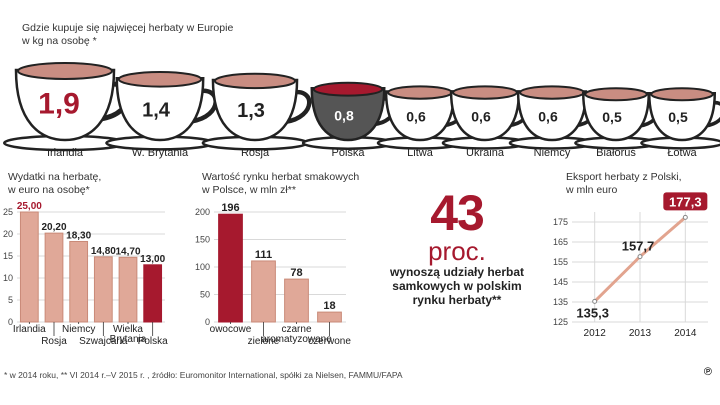  What do you see at coordinates (156, 111) in the screenshot?
I see `cup-value: 1,4` at bounding box center [156, 111].